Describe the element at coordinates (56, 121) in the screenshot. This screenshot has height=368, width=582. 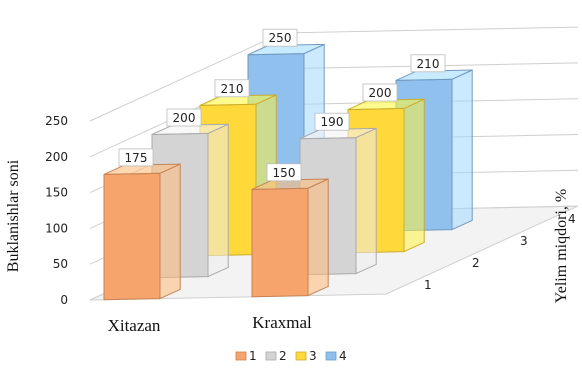
I see `y-tick-label: 250` at that location.